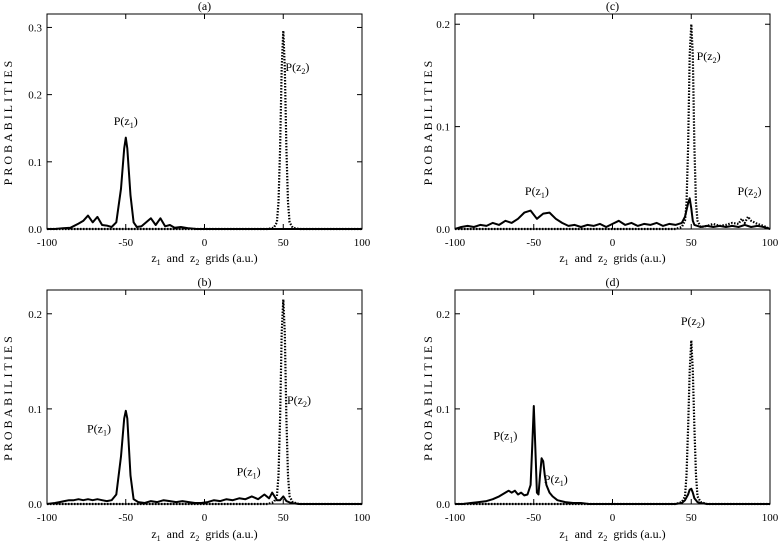 The image size is (784, 547). Describe the element at coordinates (35, 28) in the screenshot. I see `y-tick-label: 0.3` at that location.